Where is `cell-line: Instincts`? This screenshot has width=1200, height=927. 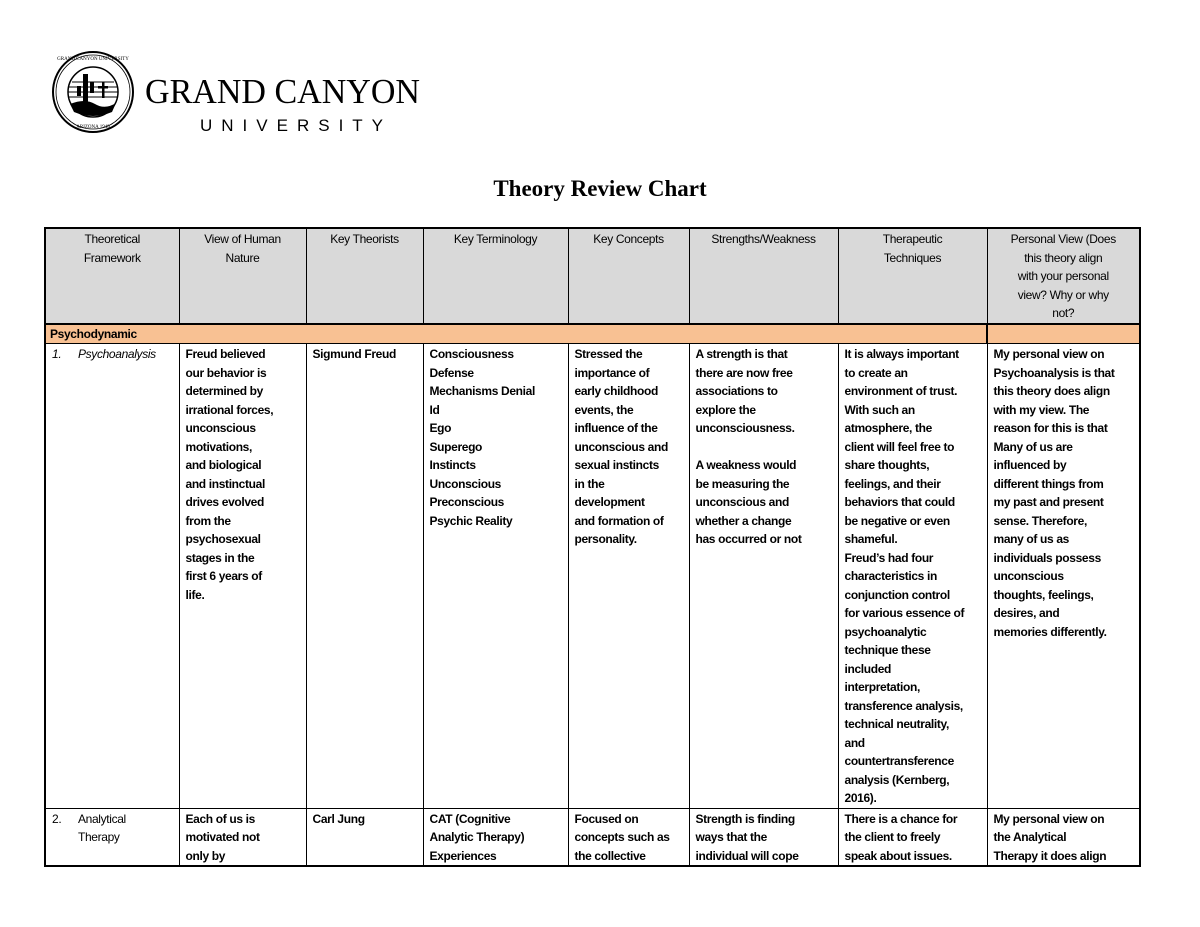
cell-line: Instincts is located at coordinates (453, 465).